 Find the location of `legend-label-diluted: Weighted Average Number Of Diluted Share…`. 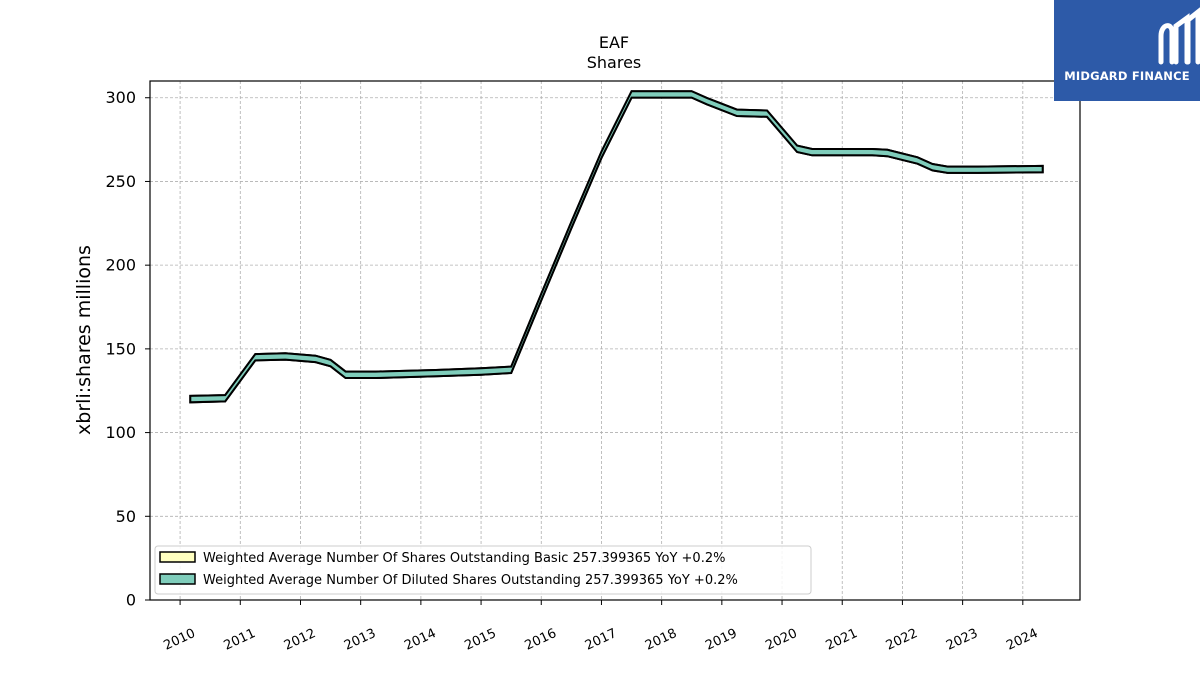

legend-label-diluted: Weighted Average Number Of Diluted Share… is located at coordinates (470, 580).